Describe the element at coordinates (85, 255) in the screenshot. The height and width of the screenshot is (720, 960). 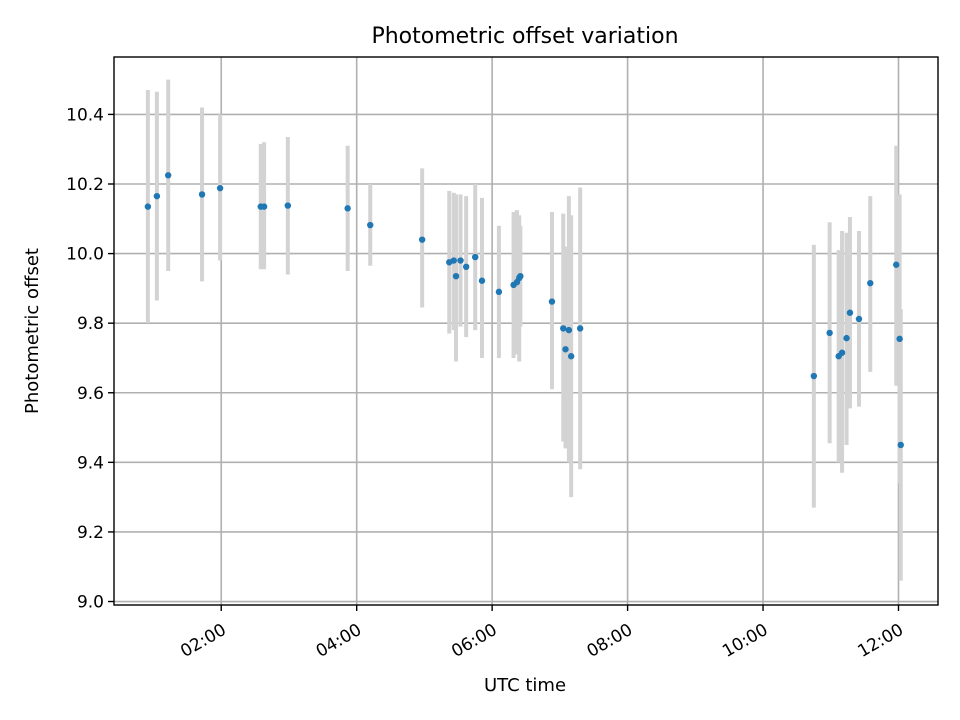
I see `y-tick-label: 10.0` at that location.